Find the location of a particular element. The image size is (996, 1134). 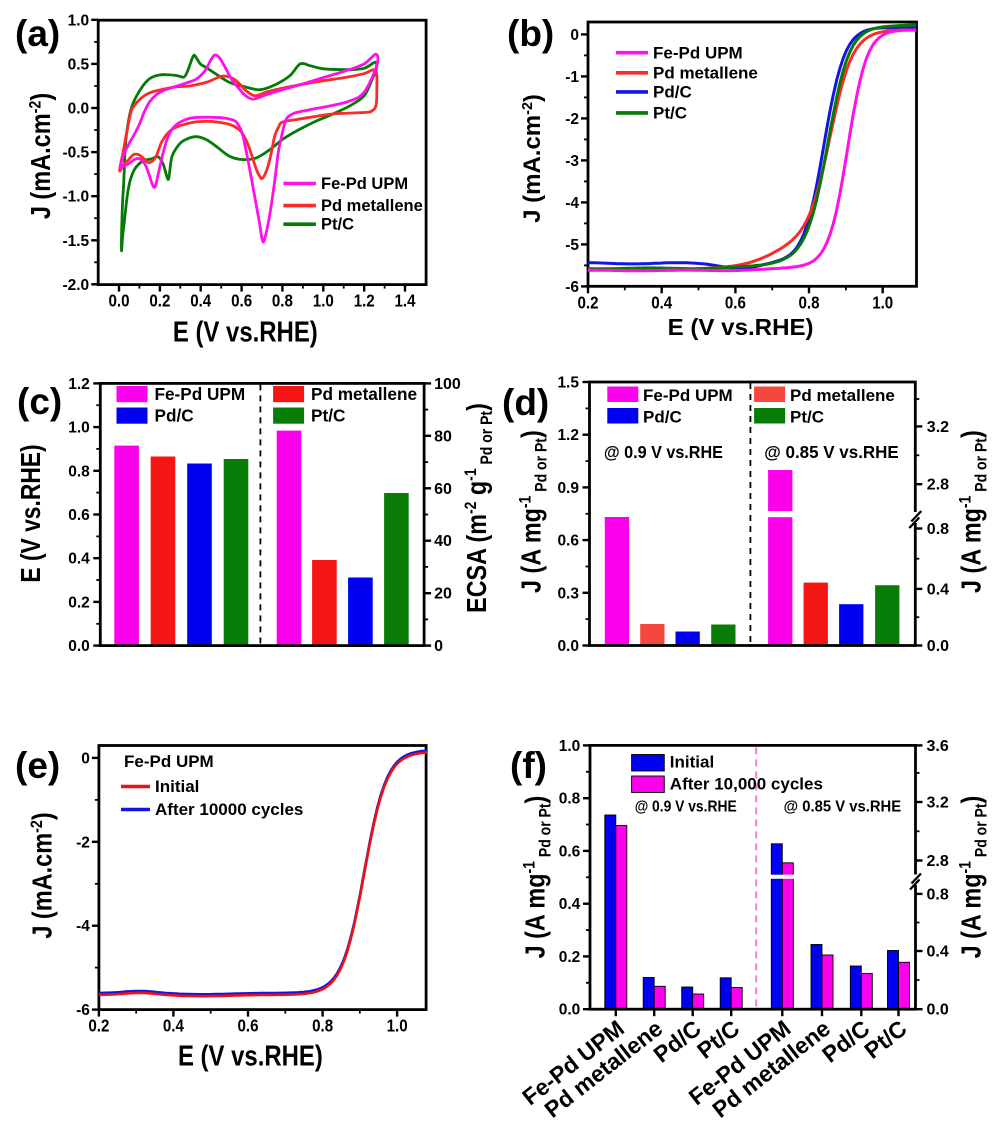

svg-text: -1.0 is located at coordinates (75, 197).